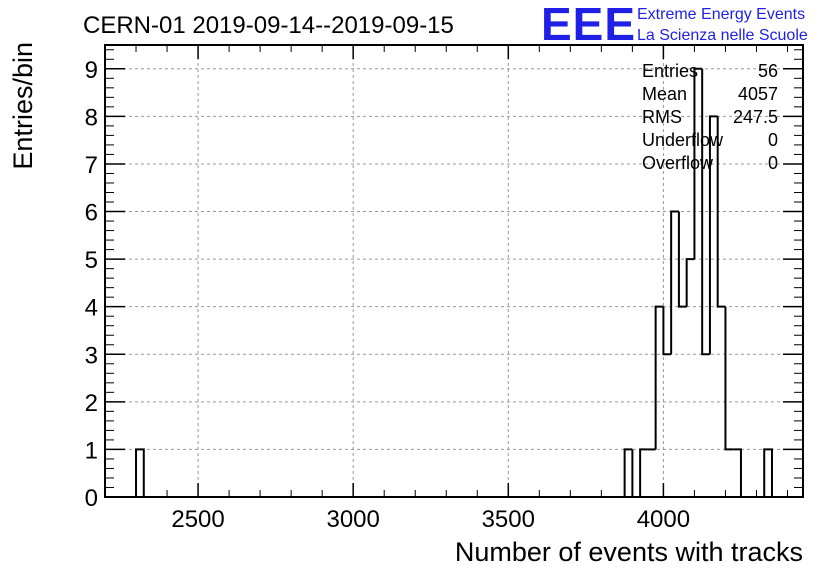 This screenshot has height=572, width=836. What do you see at coordinates (508, 519) in the screenshot?
I see `x-tick-label: 3500` at bounding box center [508, 519].